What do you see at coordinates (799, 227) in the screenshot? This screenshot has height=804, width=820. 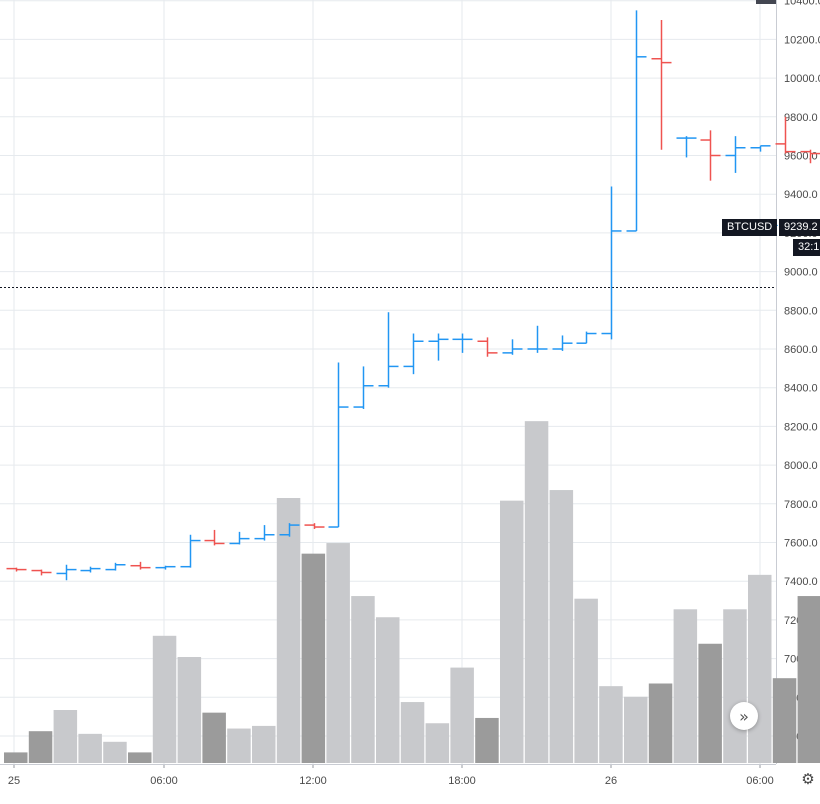 I see `last-price-label: 9239.2` at bounding box center [799, 227].